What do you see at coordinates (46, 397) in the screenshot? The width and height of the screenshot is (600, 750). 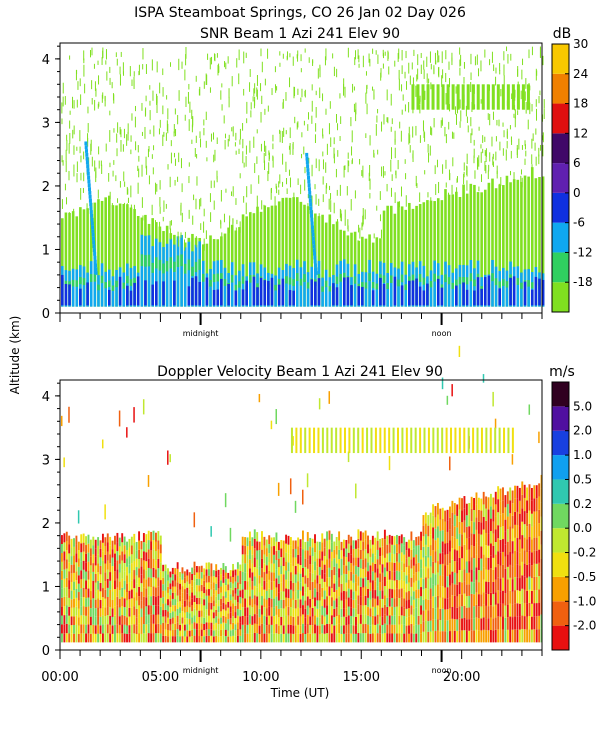 I see `y-tick-label: 4` at bounding box center [46, 397].